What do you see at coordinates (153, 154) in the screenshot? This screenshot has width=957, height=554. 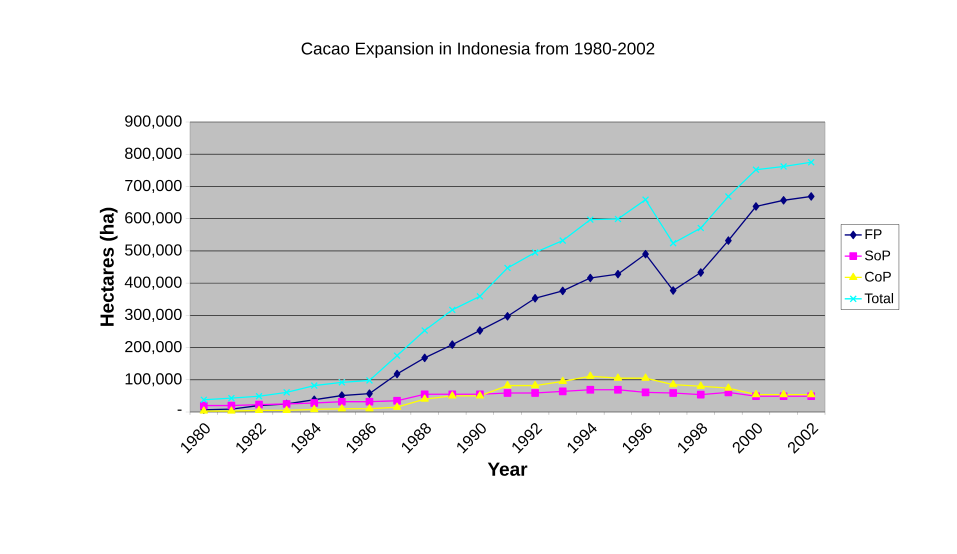 I see `y-tick-label: 800,000` at bounding box center [153, 154].